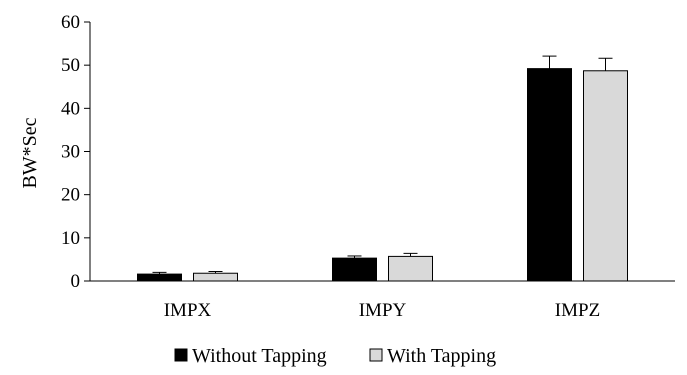 This screenshot has width=687, height=375. I want to click on y-tick-label: 30, so click(70, 152).